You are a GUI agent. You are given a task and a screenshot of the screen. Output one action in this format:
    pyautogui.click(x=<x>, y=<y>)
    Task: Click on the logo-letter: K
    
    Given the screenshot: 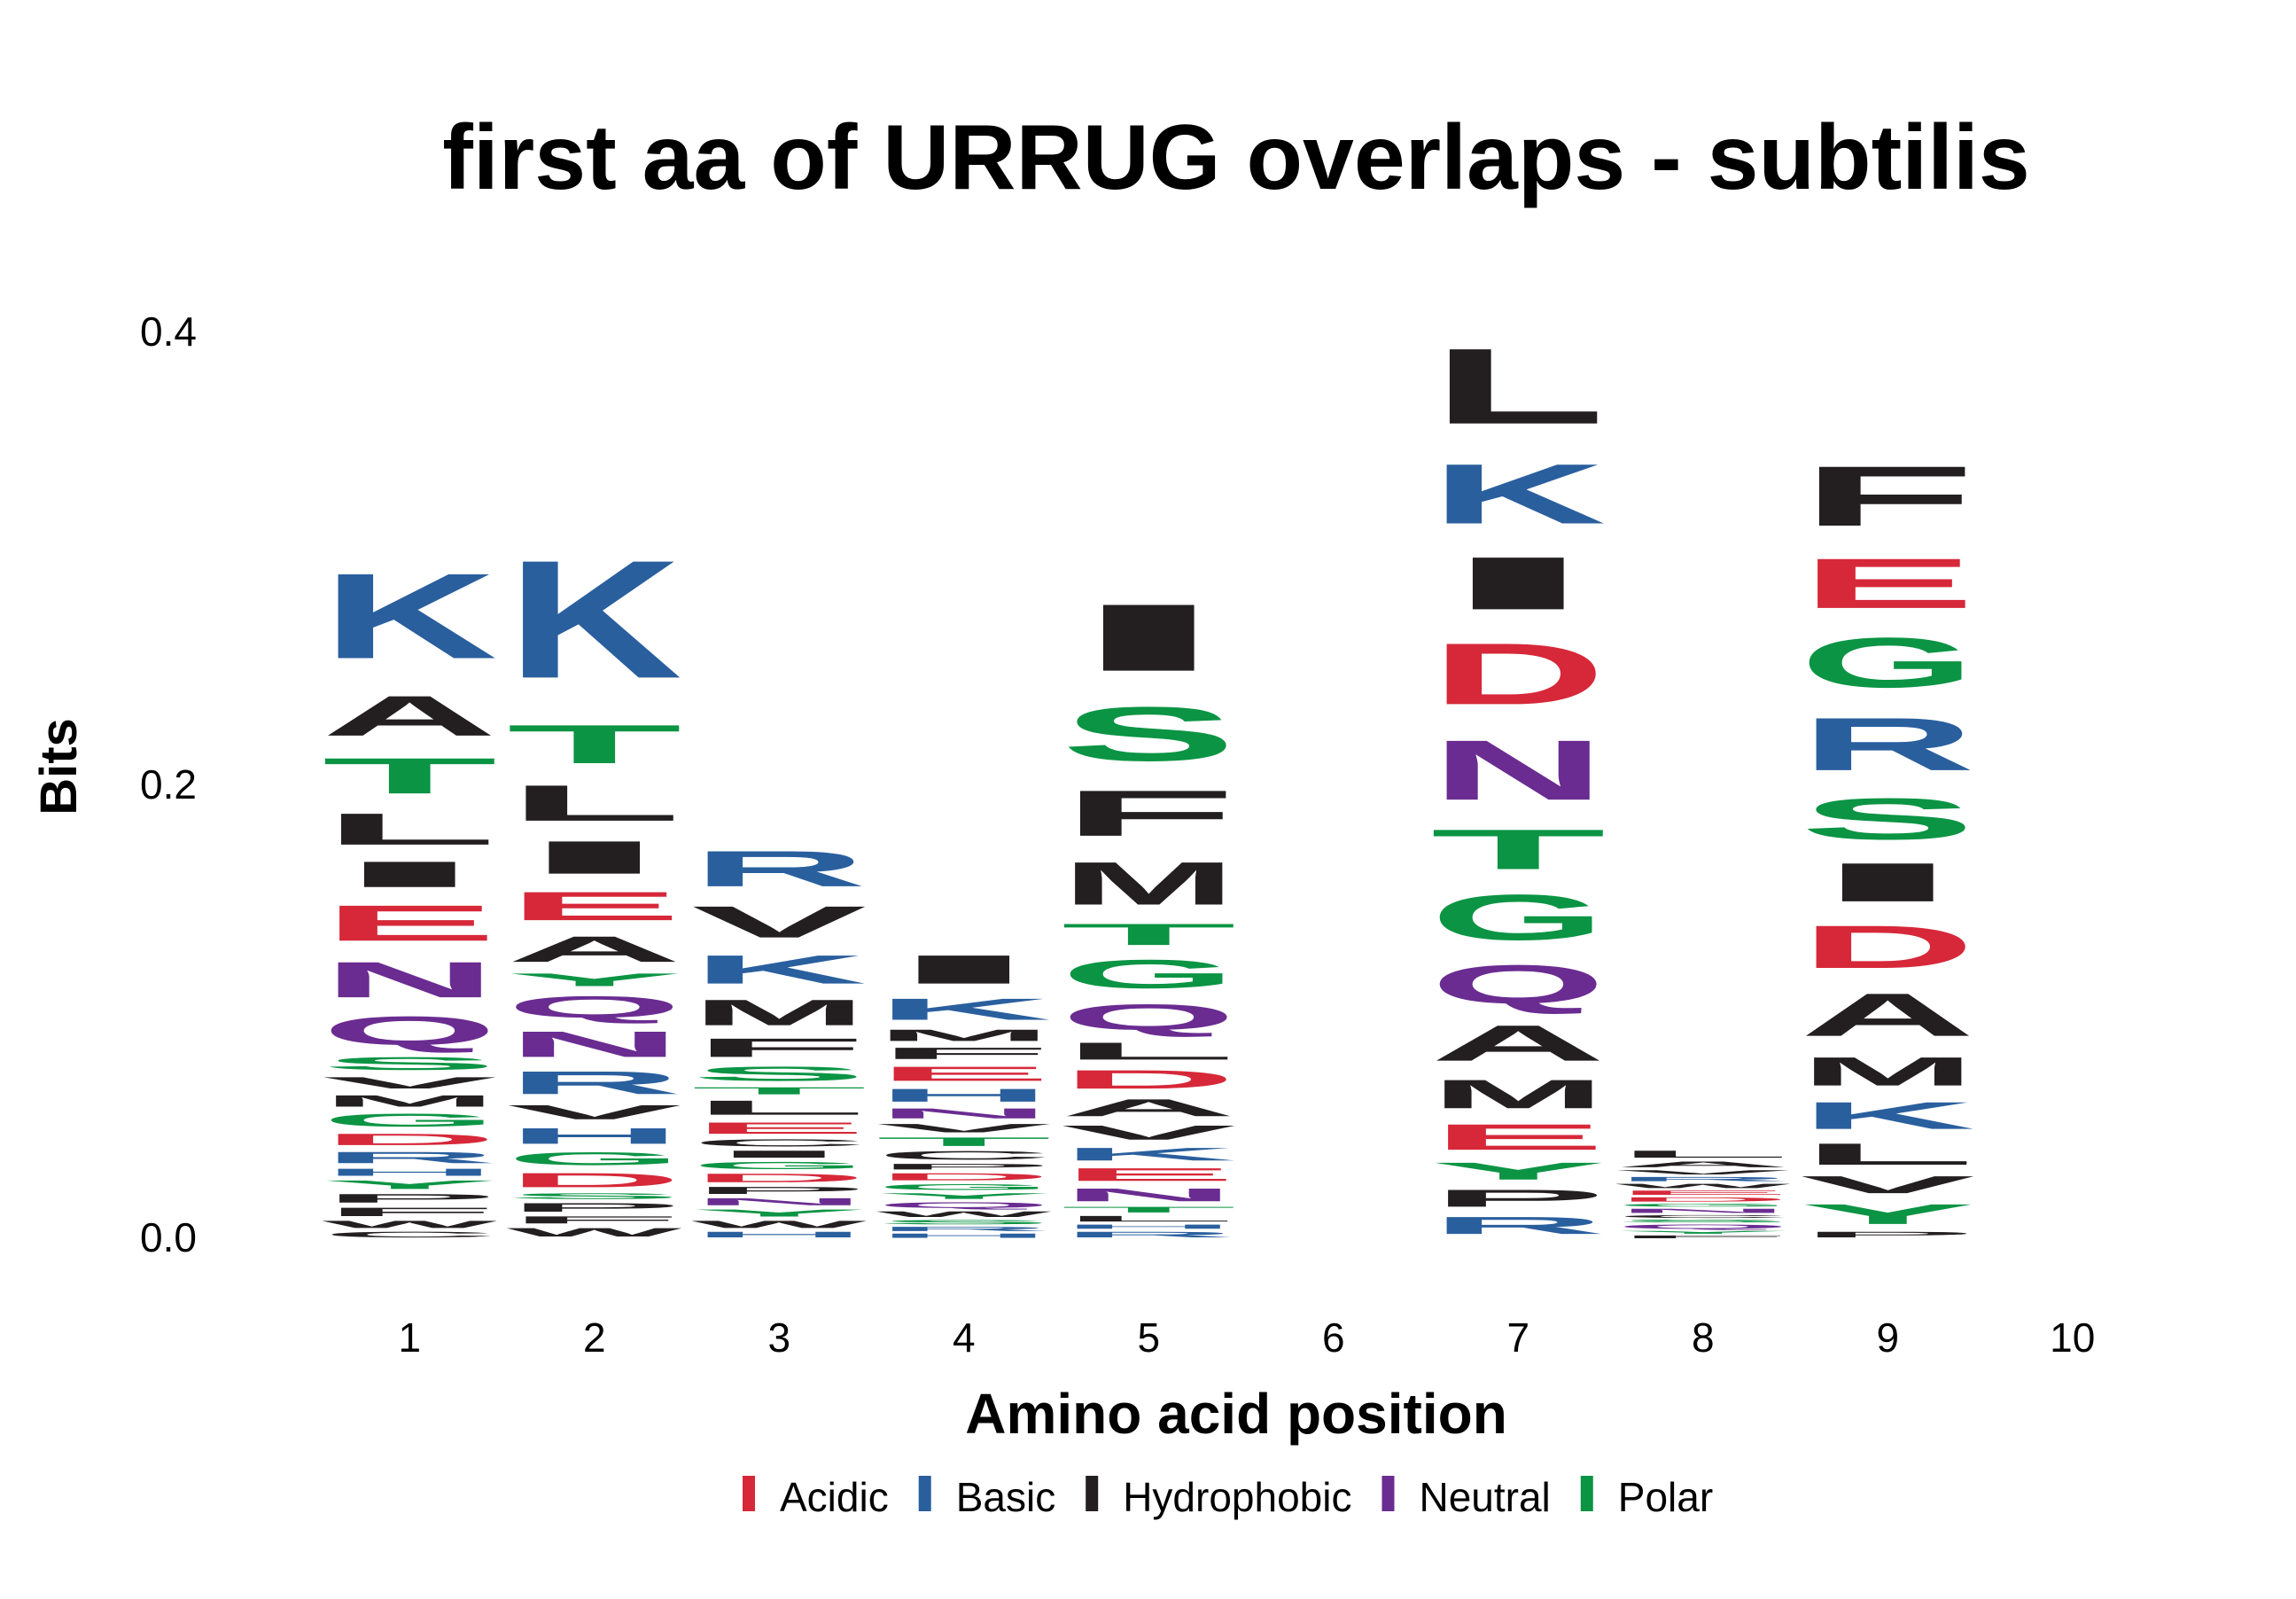 What is the action you would take?
    pyautogui.click(x=1887, y=1115)
    